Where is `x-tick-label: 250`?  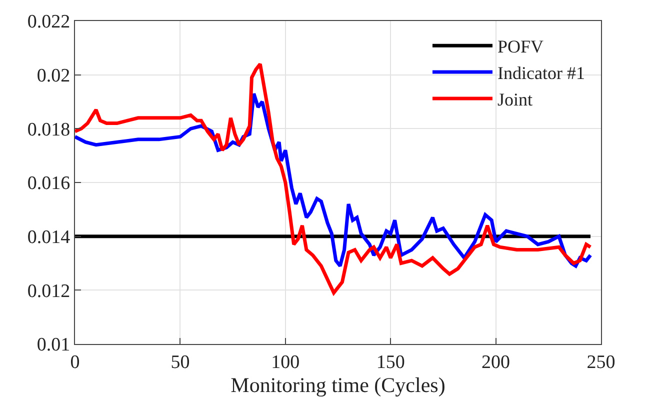
x-tick-label: 250 is located at coordinates (601, 362).